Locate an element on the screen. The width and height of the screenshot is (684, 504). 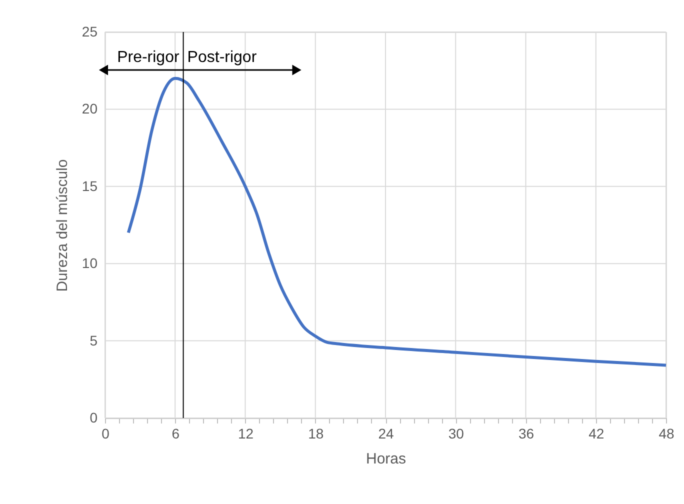
x-tick-label: 12 is located at coordinates (246, 434).